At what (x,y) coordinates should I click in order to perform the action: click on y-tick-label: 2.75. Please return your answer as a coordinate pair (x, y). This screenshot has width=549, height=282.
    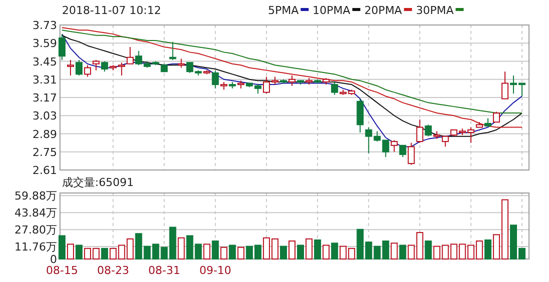
    Looking at the image, I should click on (44, 152).